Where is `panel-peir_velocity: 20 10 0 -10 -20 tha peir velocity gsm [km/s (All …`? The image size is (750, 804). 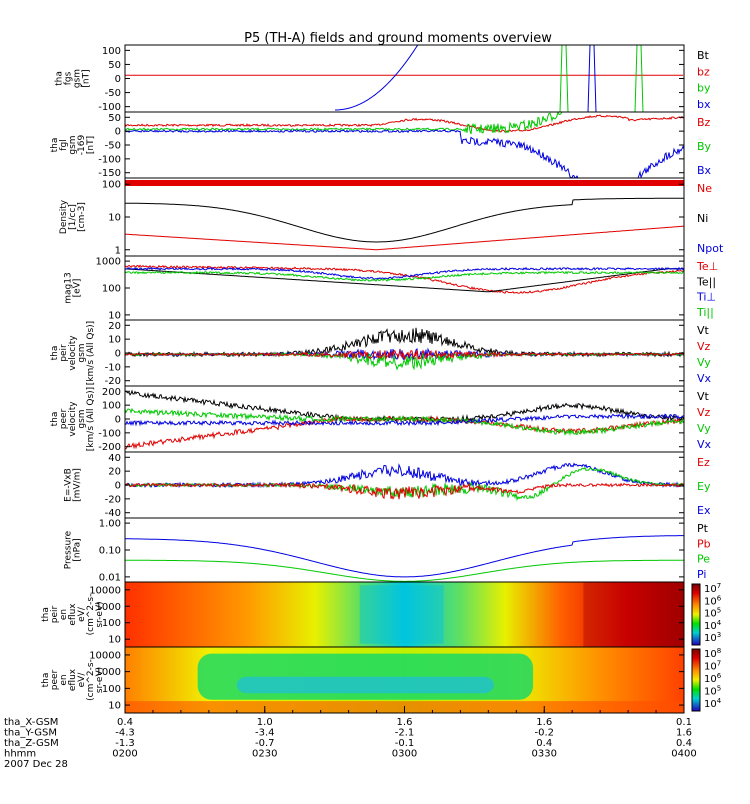
panel-peir_velocity: 20 10 0 -10 -20 tha peir velocity gsm [km/s (All … is located at coordinates (381, 353).